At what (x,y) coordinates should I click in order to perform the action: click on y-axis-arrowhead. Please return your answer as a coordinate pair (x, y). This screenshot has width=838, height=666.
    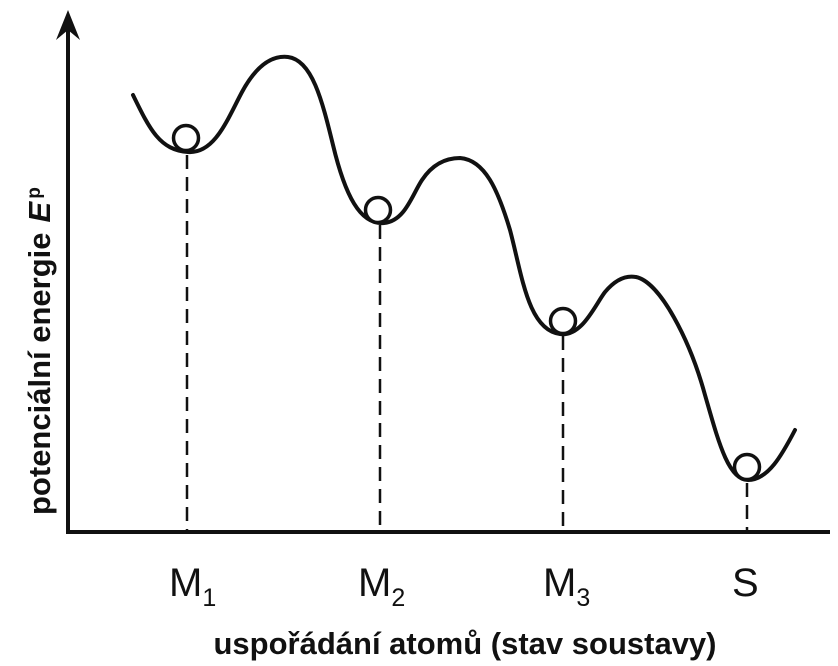
    Looking at the image, I should click on (68, 25).